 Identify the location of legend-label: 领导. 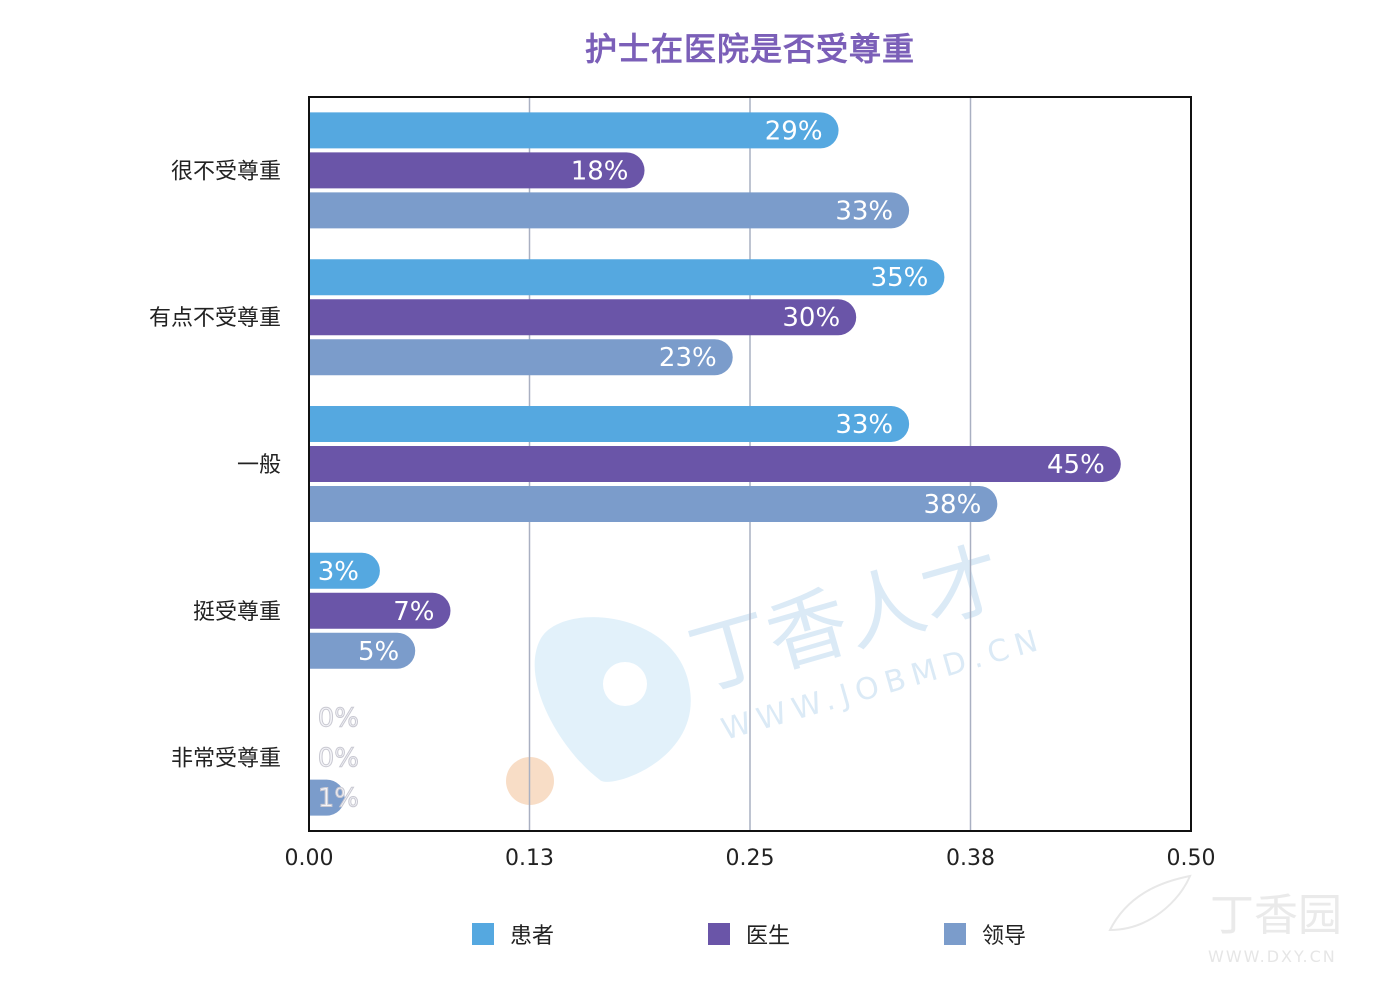
(1004, 936).